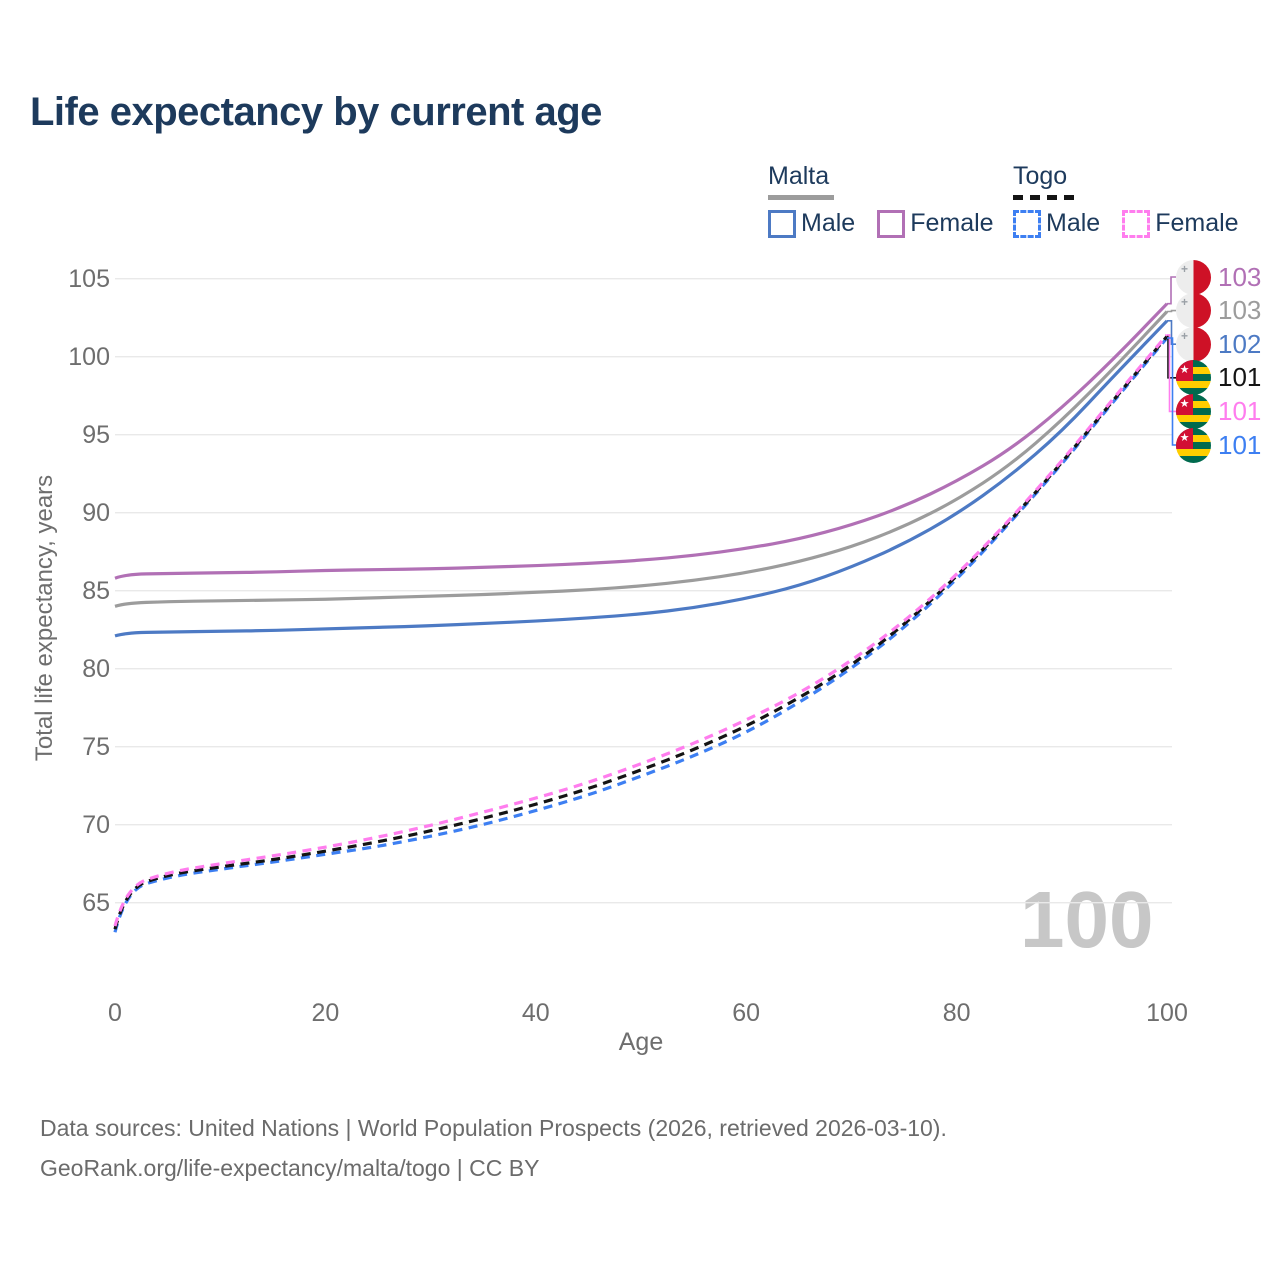 This screenshot has height=1280, width=1280. I want to click on x-tick-label: 80, so click(956, 1013).